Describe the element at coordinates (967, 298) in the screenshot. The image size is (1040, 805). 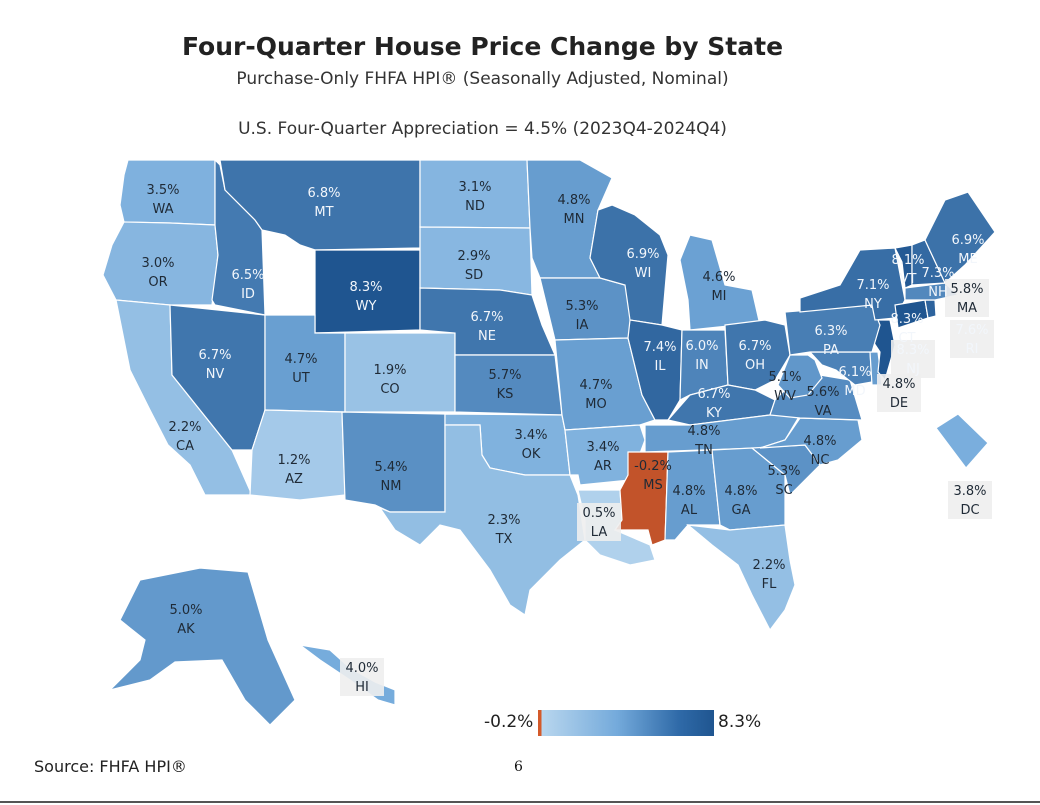
I see `label-box-ma` at that location.